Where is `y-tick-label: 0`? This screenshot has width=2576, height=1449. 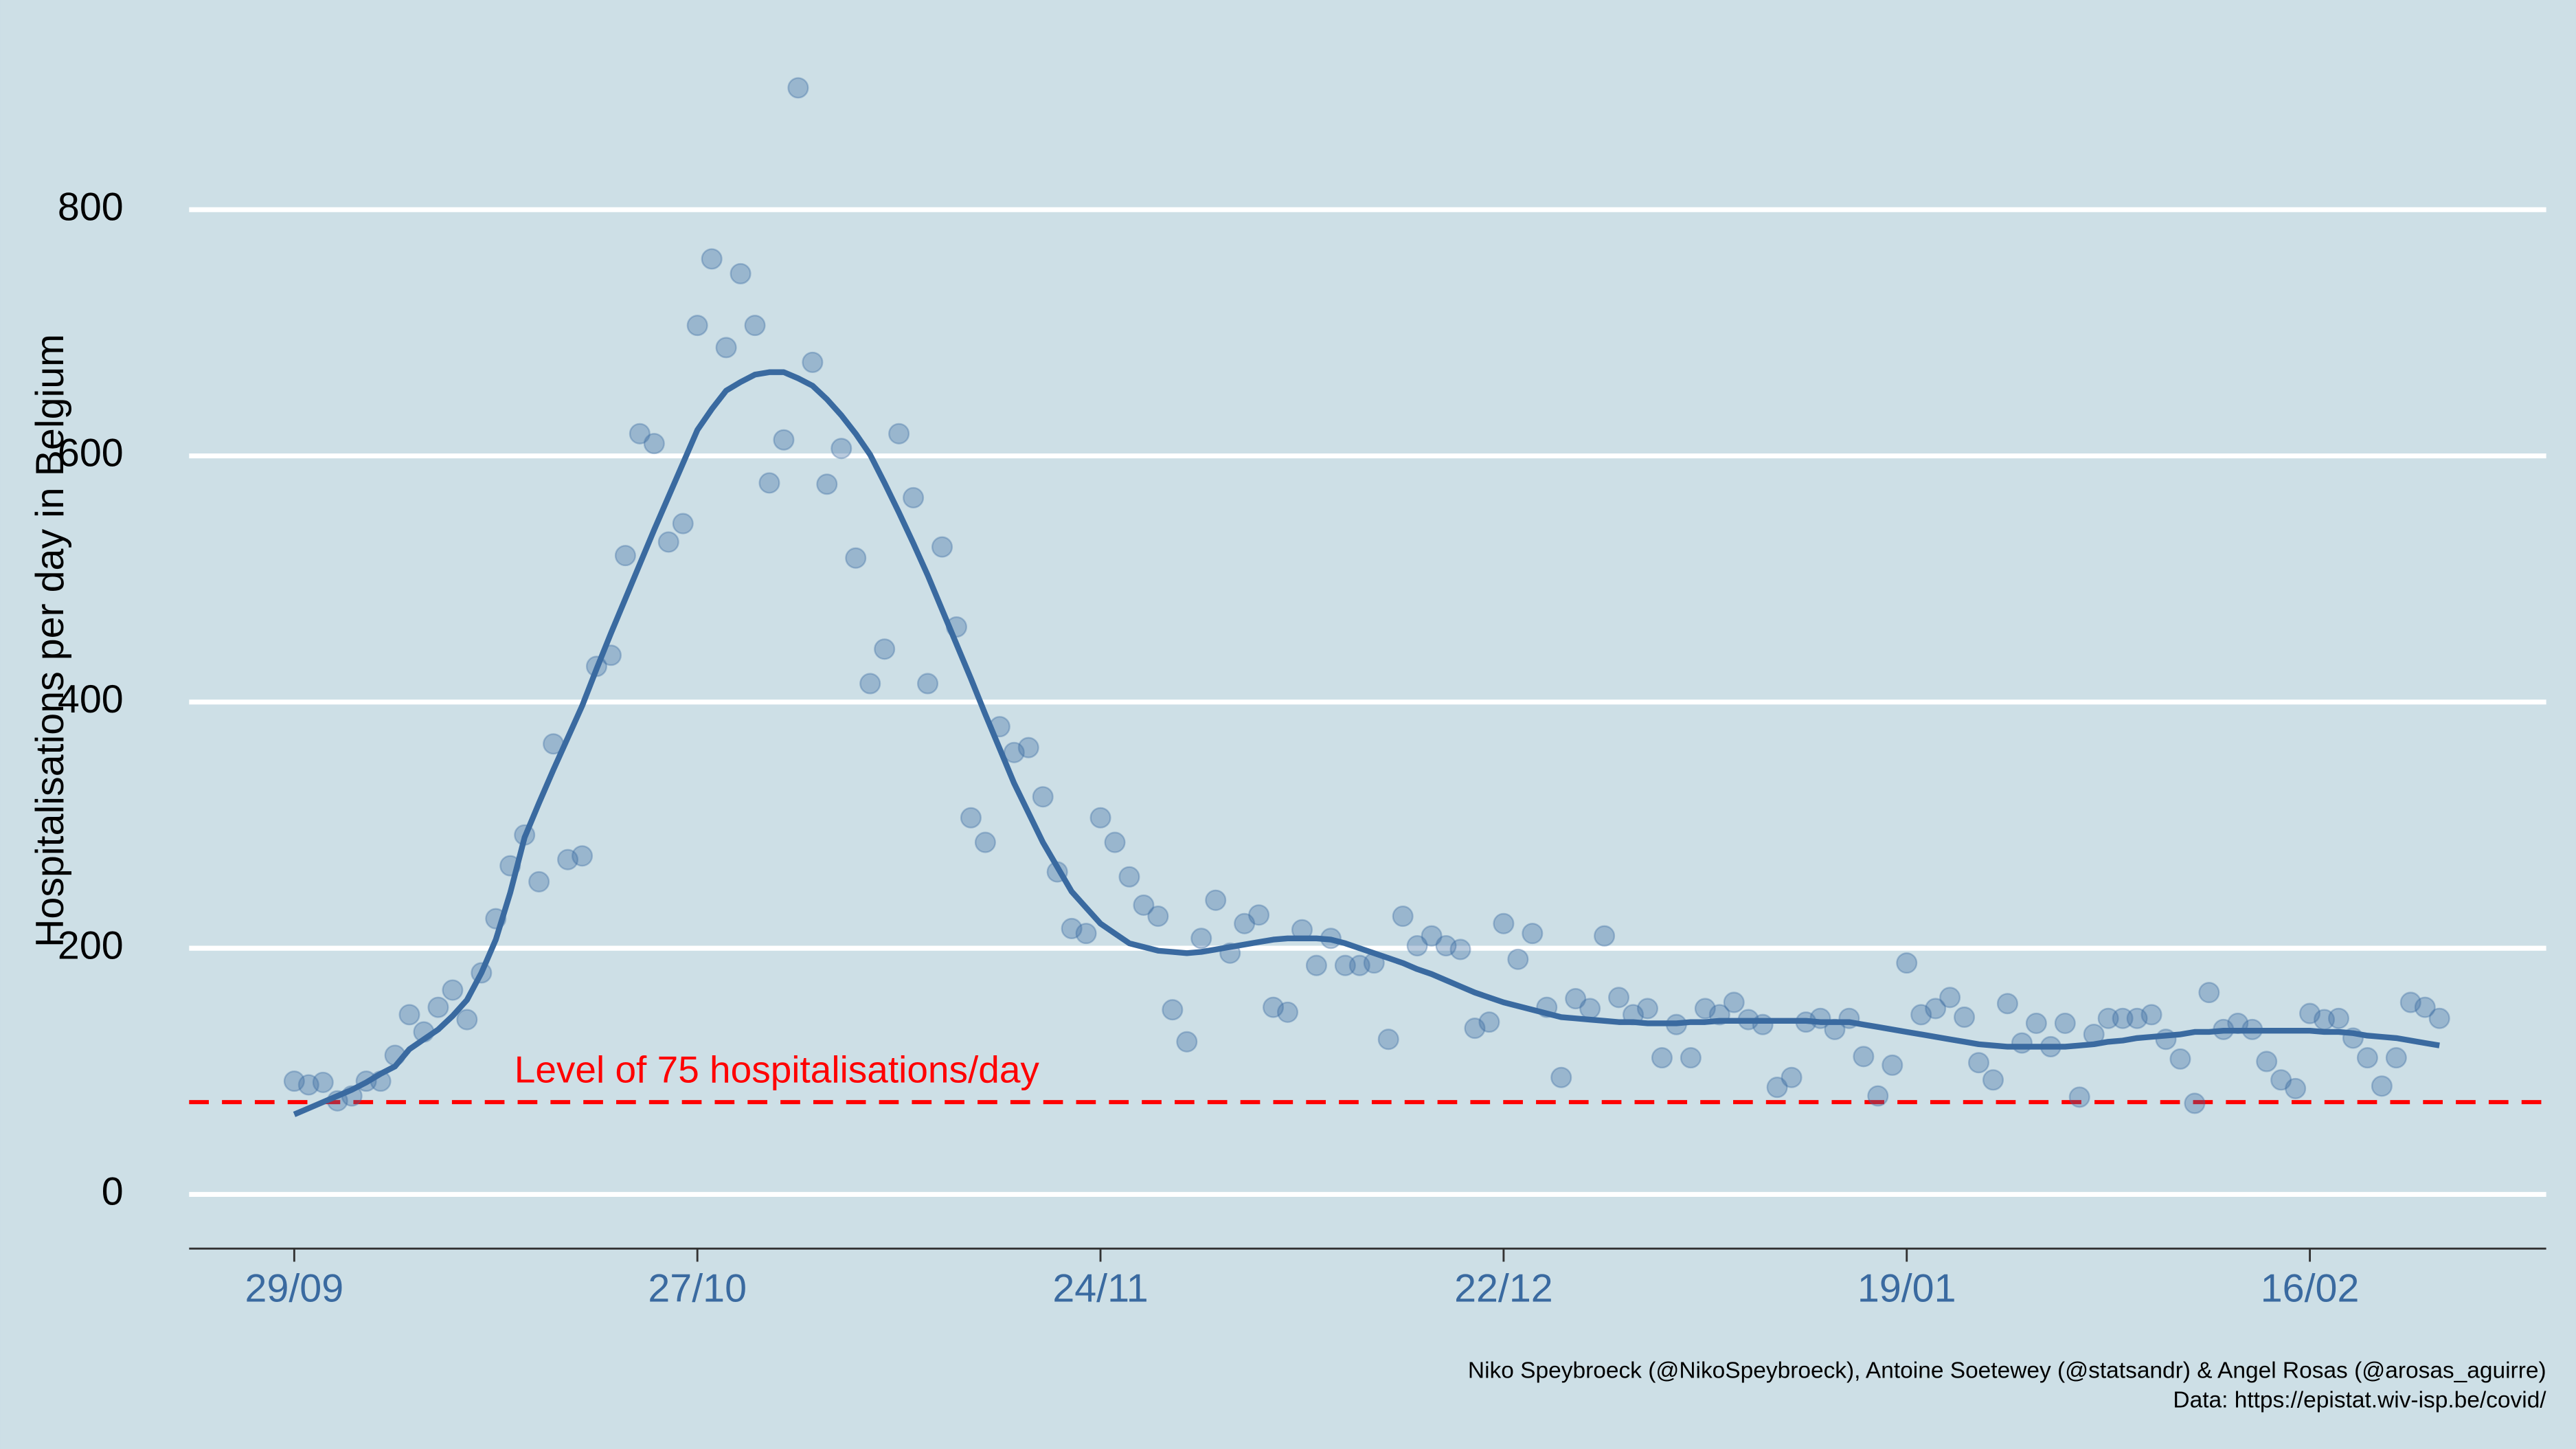 y-tick-label: 0 is located at coordinates (113, 1192).